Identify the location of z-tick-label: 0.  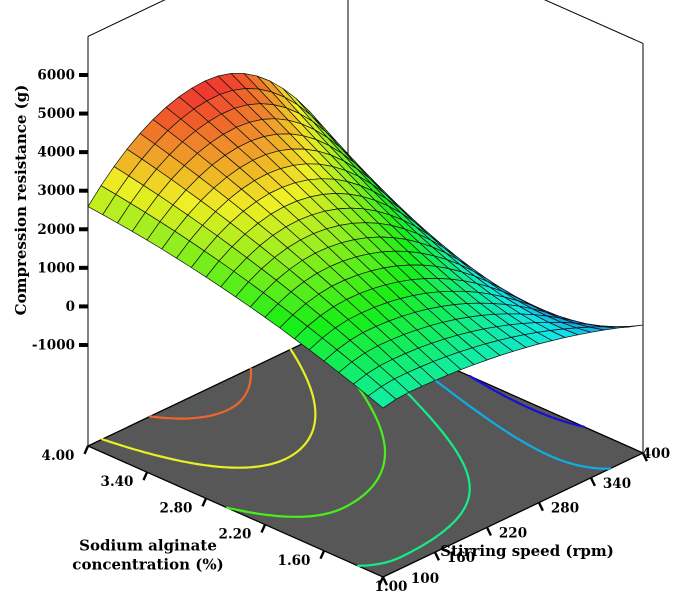
(70, 307).